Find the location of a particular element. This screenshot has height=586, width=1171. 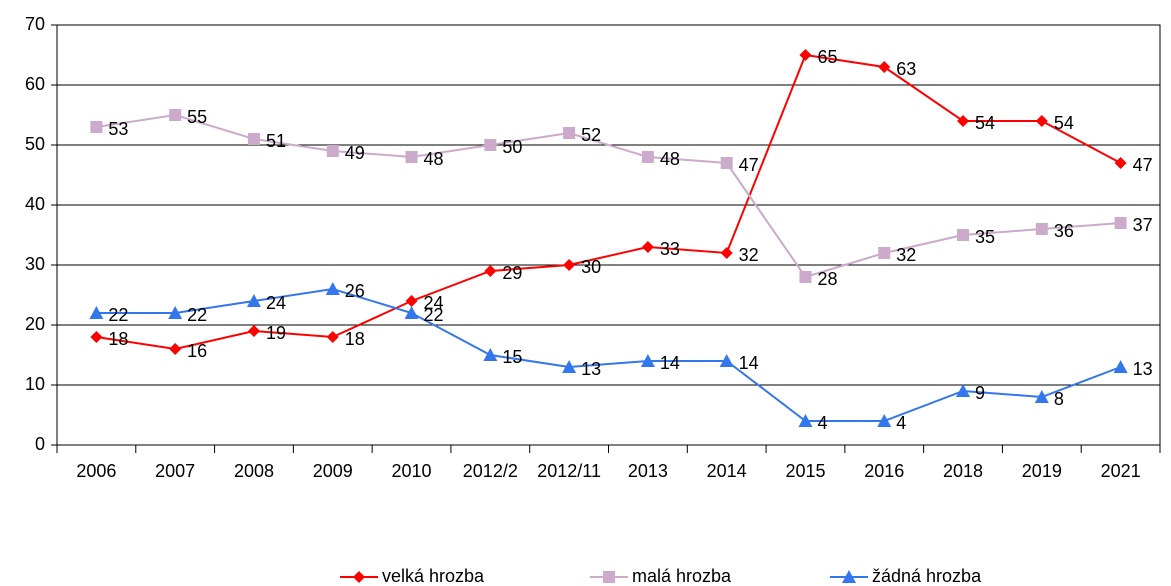

data-label: 19 is located at coordinates (276, 333).